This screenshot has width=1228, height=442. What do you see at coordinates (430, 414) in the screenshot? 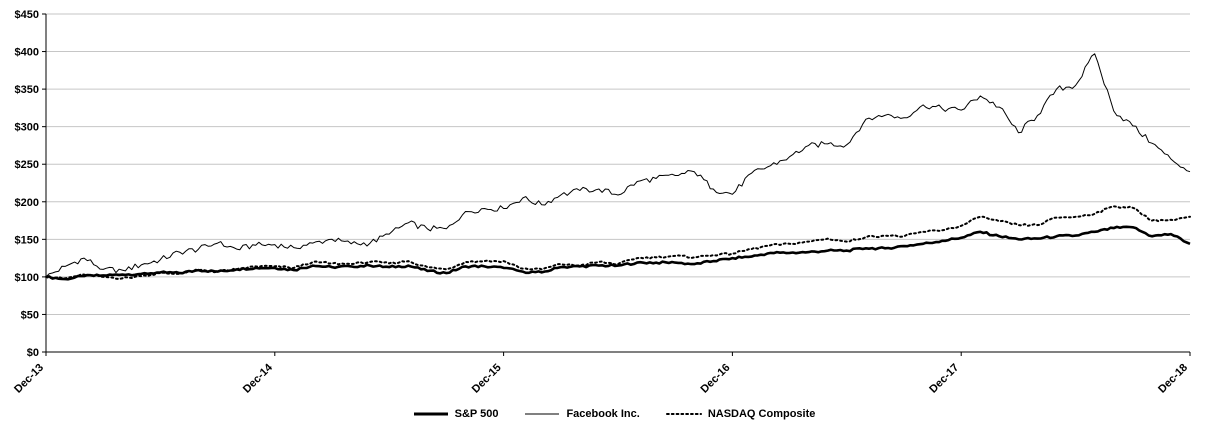
I see `sp500-line-swatch` at bounding box center [430, 414].